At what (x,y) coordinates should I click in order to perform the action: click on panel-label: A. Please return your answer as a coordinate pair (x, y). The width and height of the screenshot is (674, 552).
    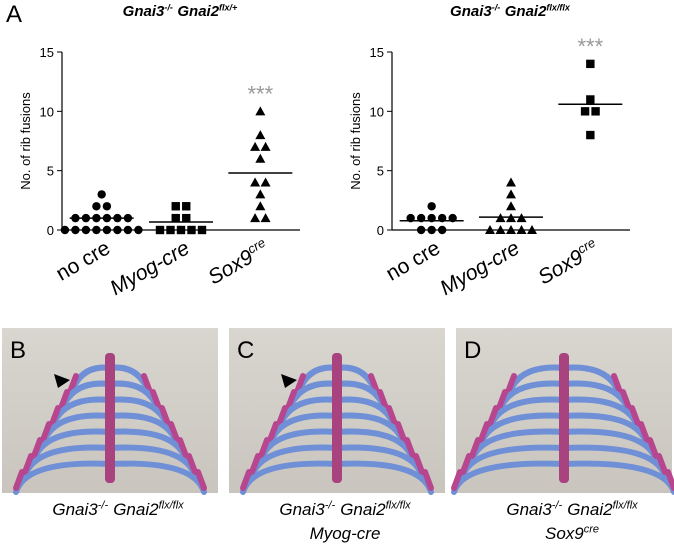
    Looking at the image, I should click on (14, 14).